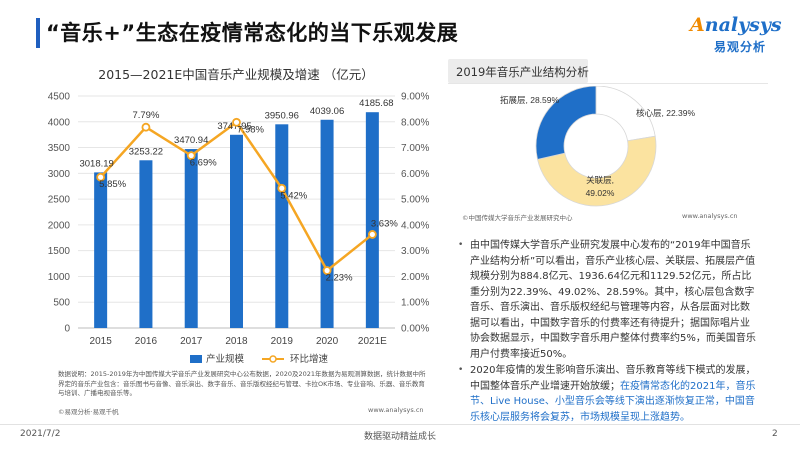  What do you see at coordinates (146, 341) in the screenshot?
I see `x-tick-label: 2016` at bounding box center [146, 341].